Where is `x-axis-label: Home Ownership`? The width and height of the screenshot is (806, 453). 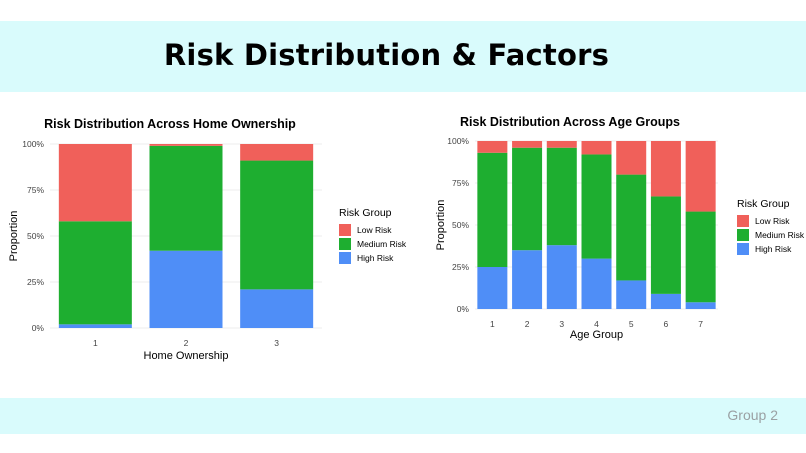 x-axis-label: Home Ownership is located at coordinates (186, 356).